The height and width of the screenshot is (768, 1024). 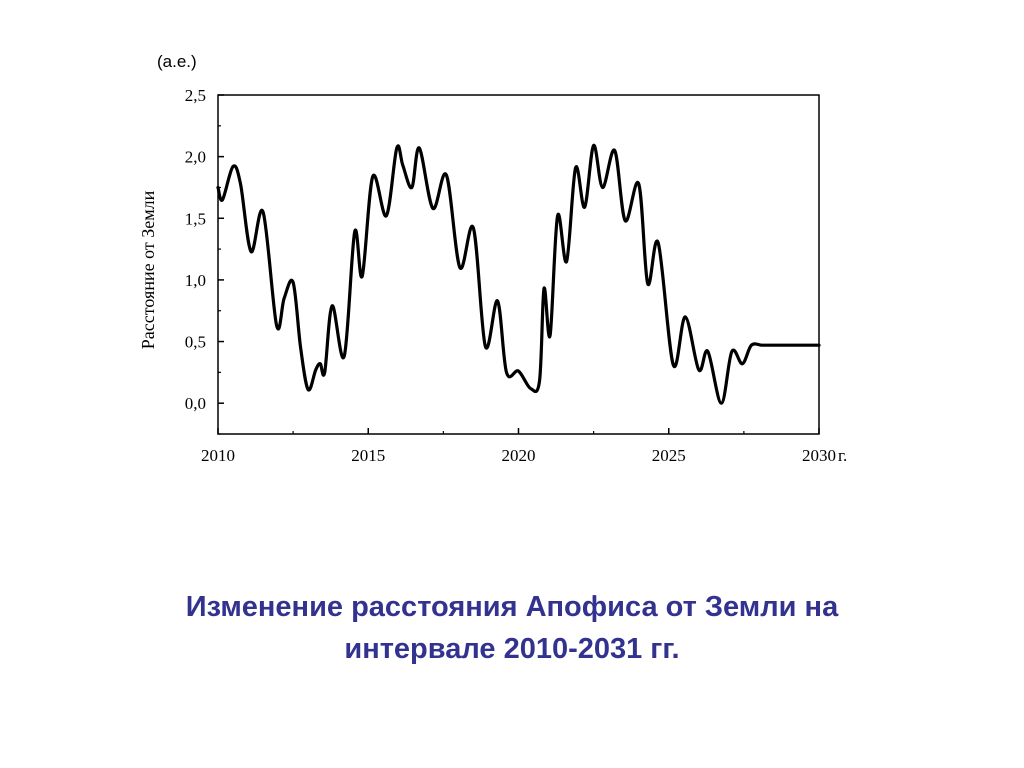 What do you see at coordinates (669, 455) in the screenshot?
I see `x-tick-label: 2025` at bounding box center [669, 455].